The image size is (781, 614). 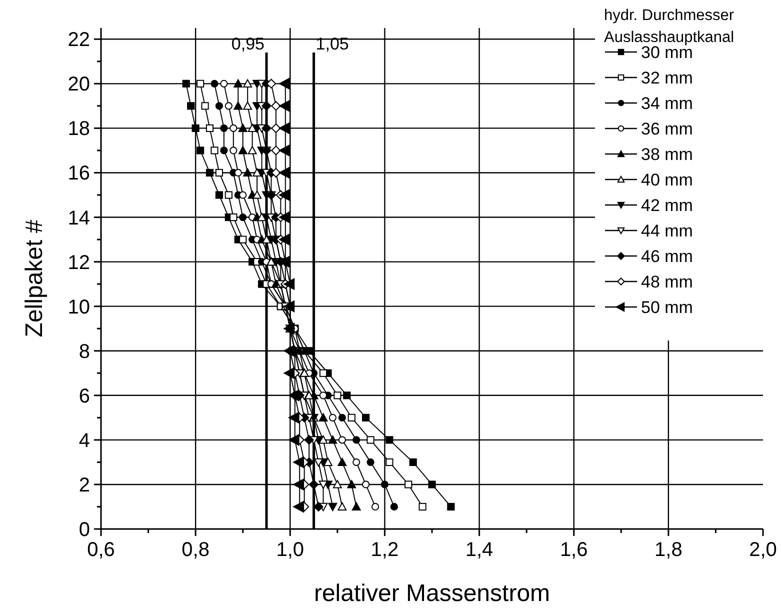 I want to click on y-tick-label: 8, so click(x=84, y=351).